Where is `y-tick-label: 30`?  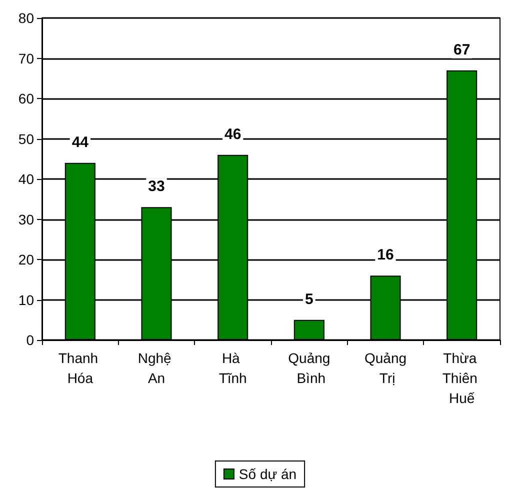 y-tick-label: 30 is located at coordinates (26, 219).